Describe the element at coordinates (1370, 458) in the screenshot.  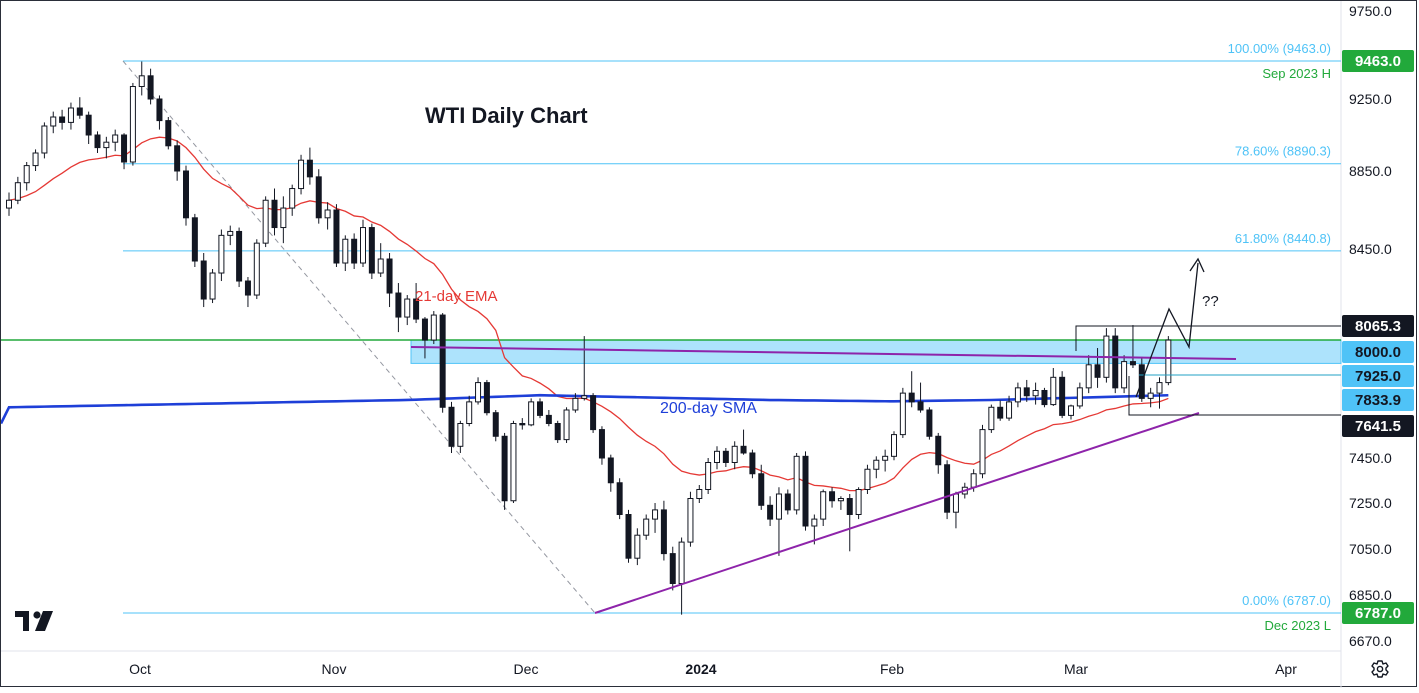
I see `price-axis-label: 7450.0` at that location.